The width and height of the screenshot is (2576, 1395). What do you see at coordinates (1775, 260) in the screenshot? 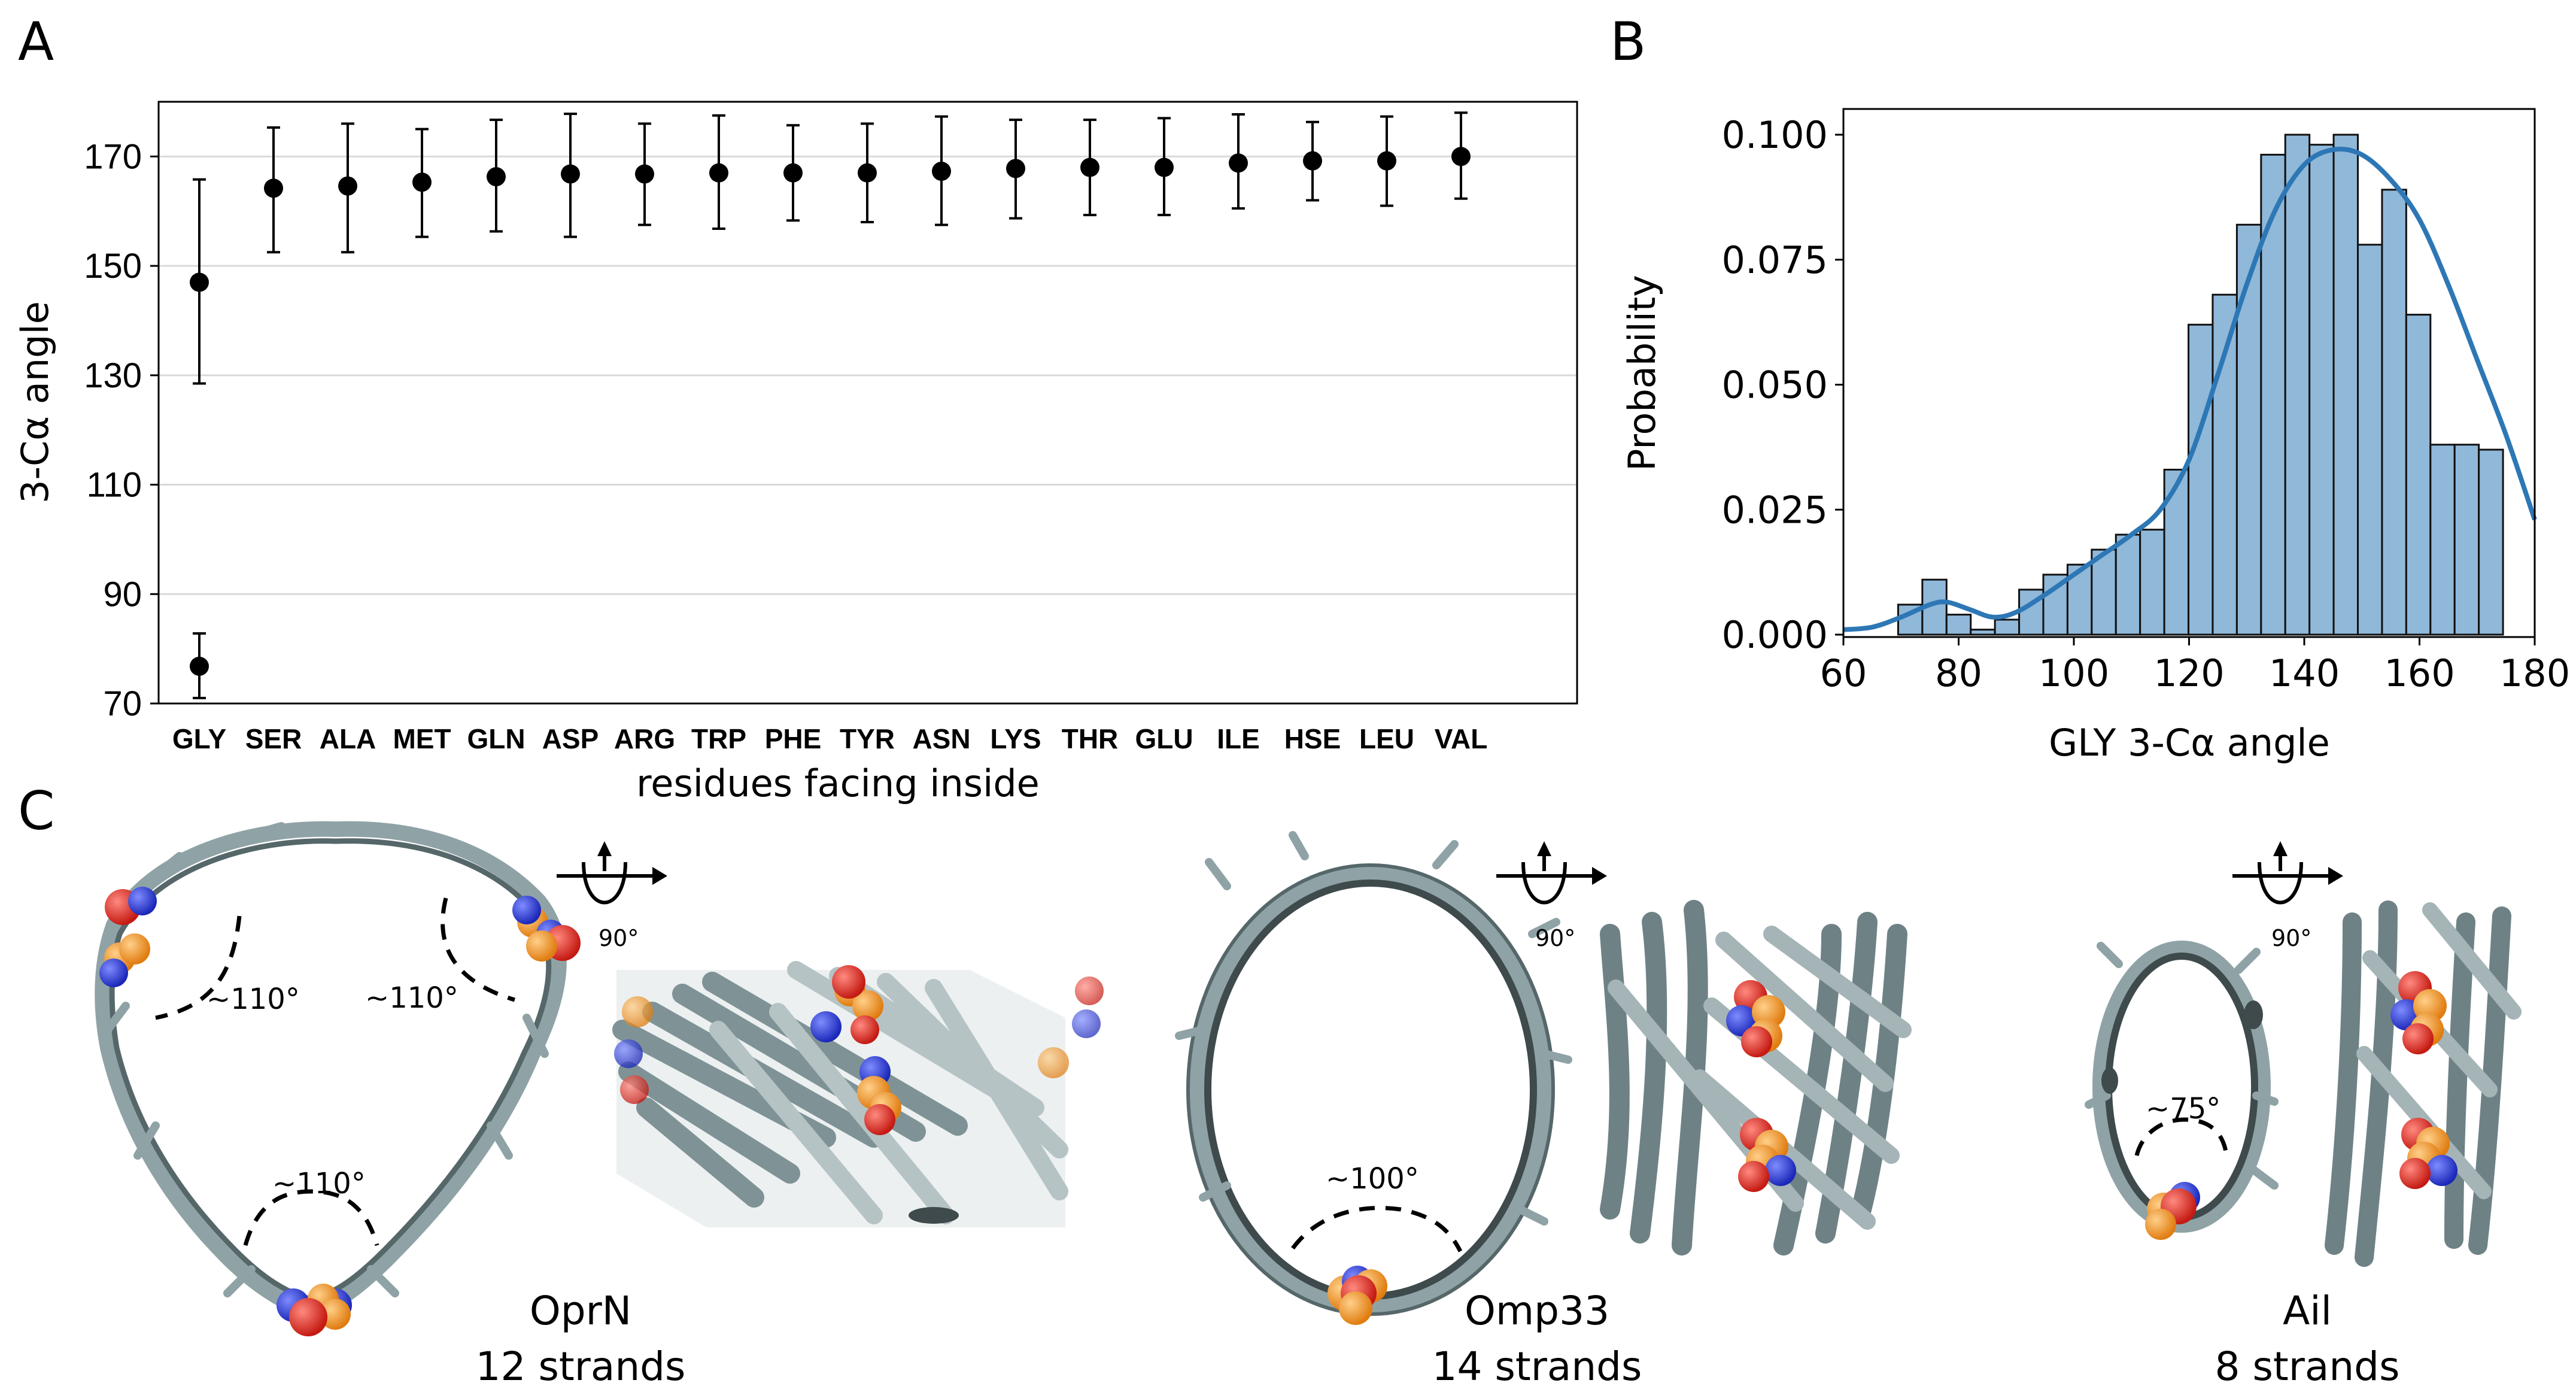
I see `panel-b-y-tick-label: 0.075` at bounding box center [1775, 260].